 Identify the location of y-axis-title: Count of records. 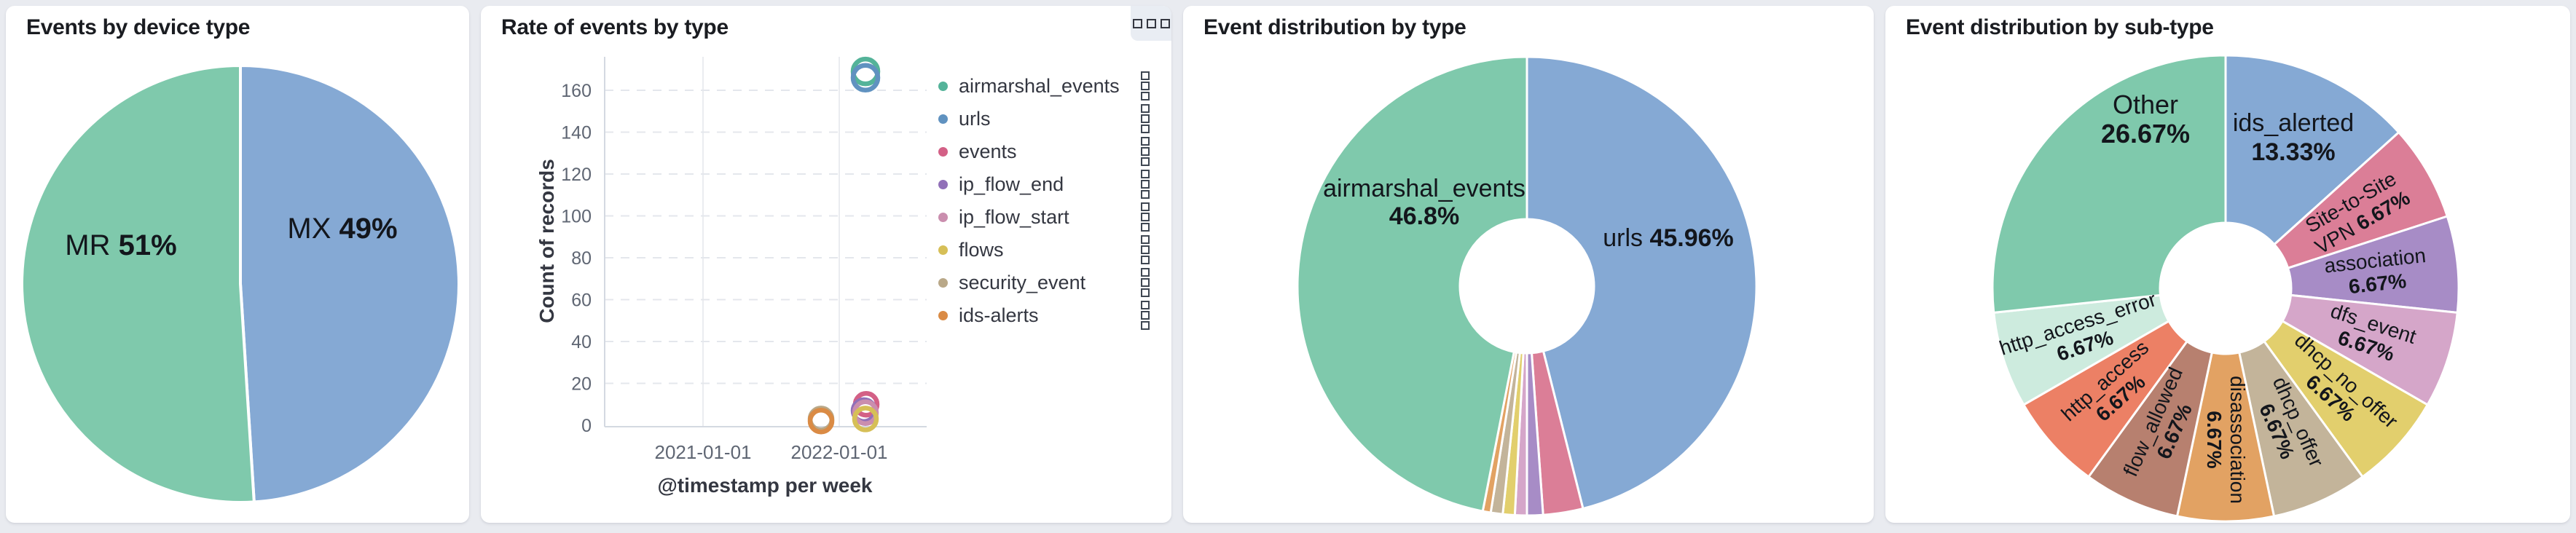
(546, 241).